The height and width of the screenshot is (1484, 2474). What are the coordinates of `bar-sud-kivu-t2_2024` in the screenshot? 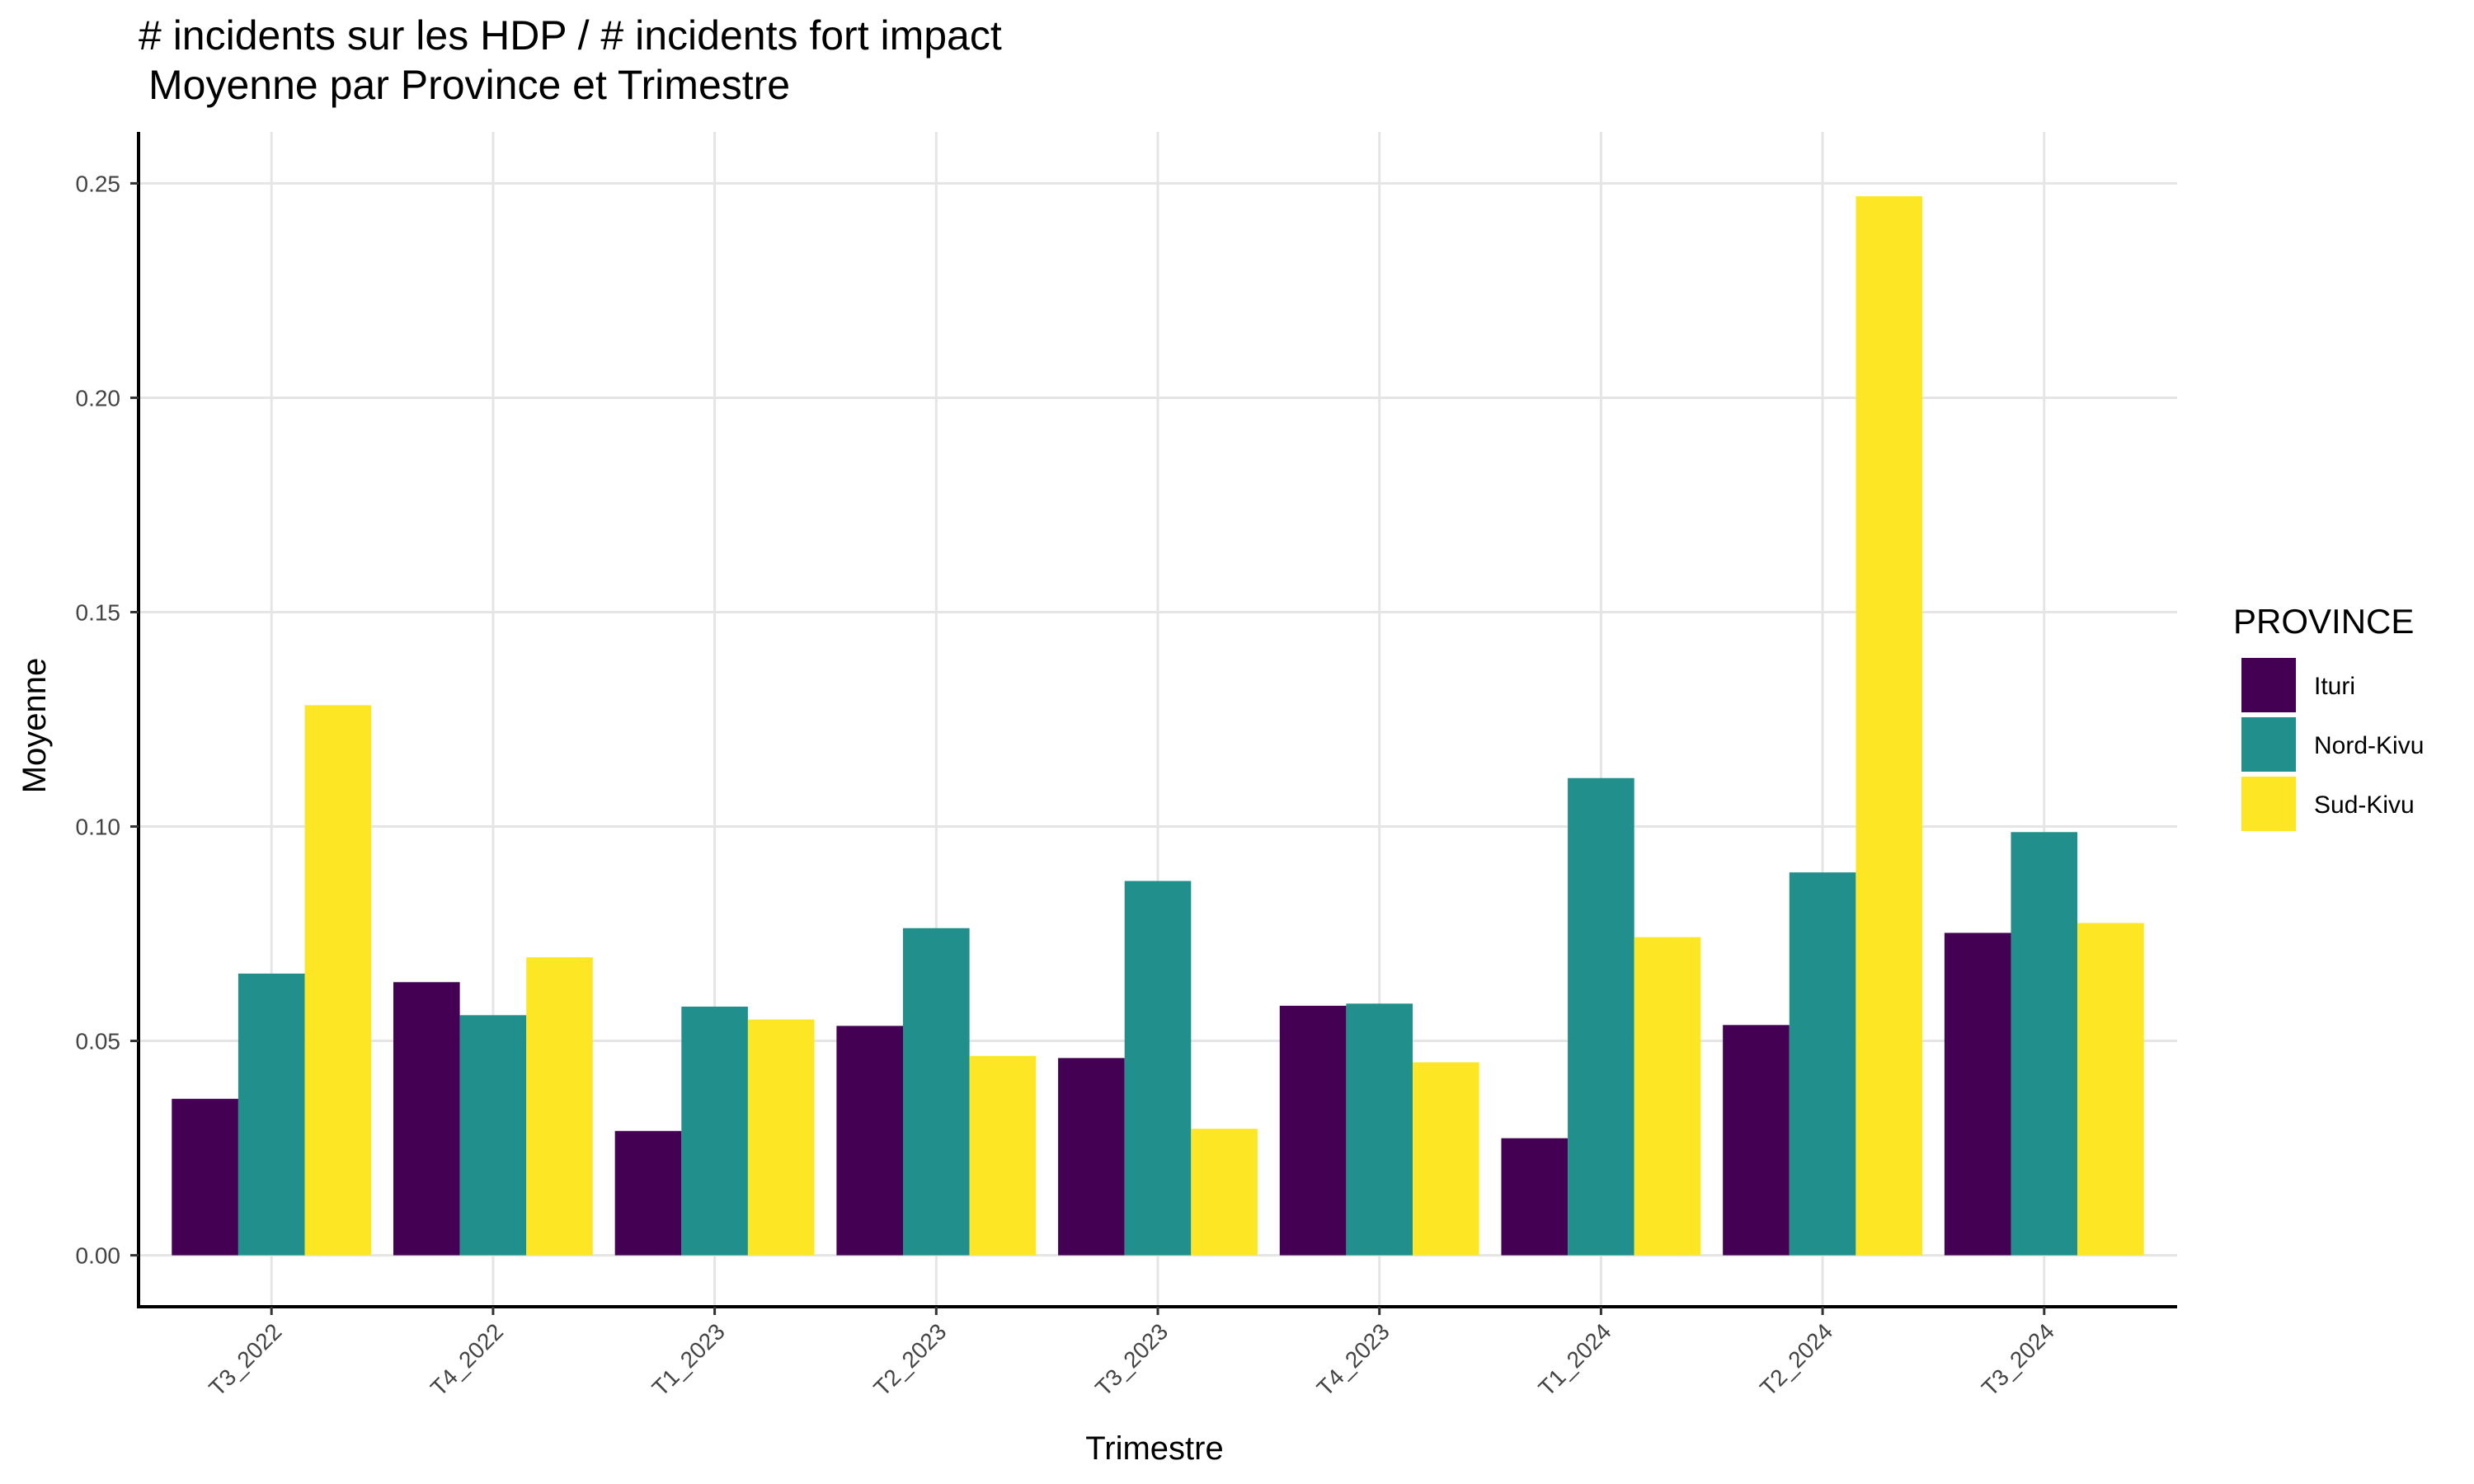 It's located at (1889, 726).